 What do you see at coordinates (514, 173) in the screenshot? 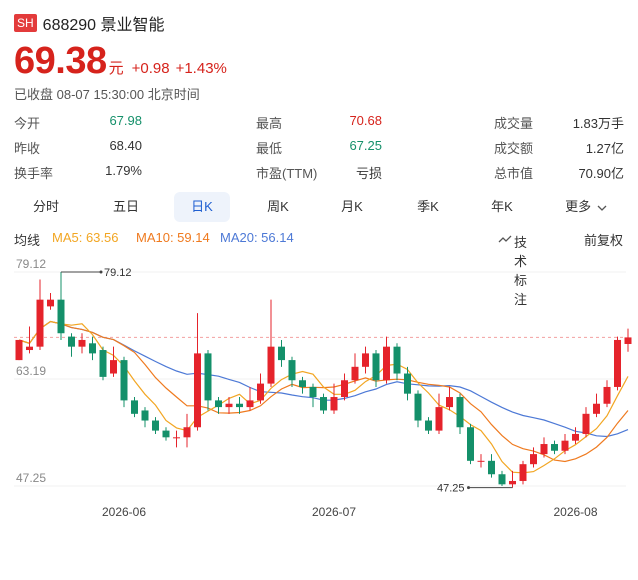
I see `stat-label: 总市值` at bounding box center [514, 173].